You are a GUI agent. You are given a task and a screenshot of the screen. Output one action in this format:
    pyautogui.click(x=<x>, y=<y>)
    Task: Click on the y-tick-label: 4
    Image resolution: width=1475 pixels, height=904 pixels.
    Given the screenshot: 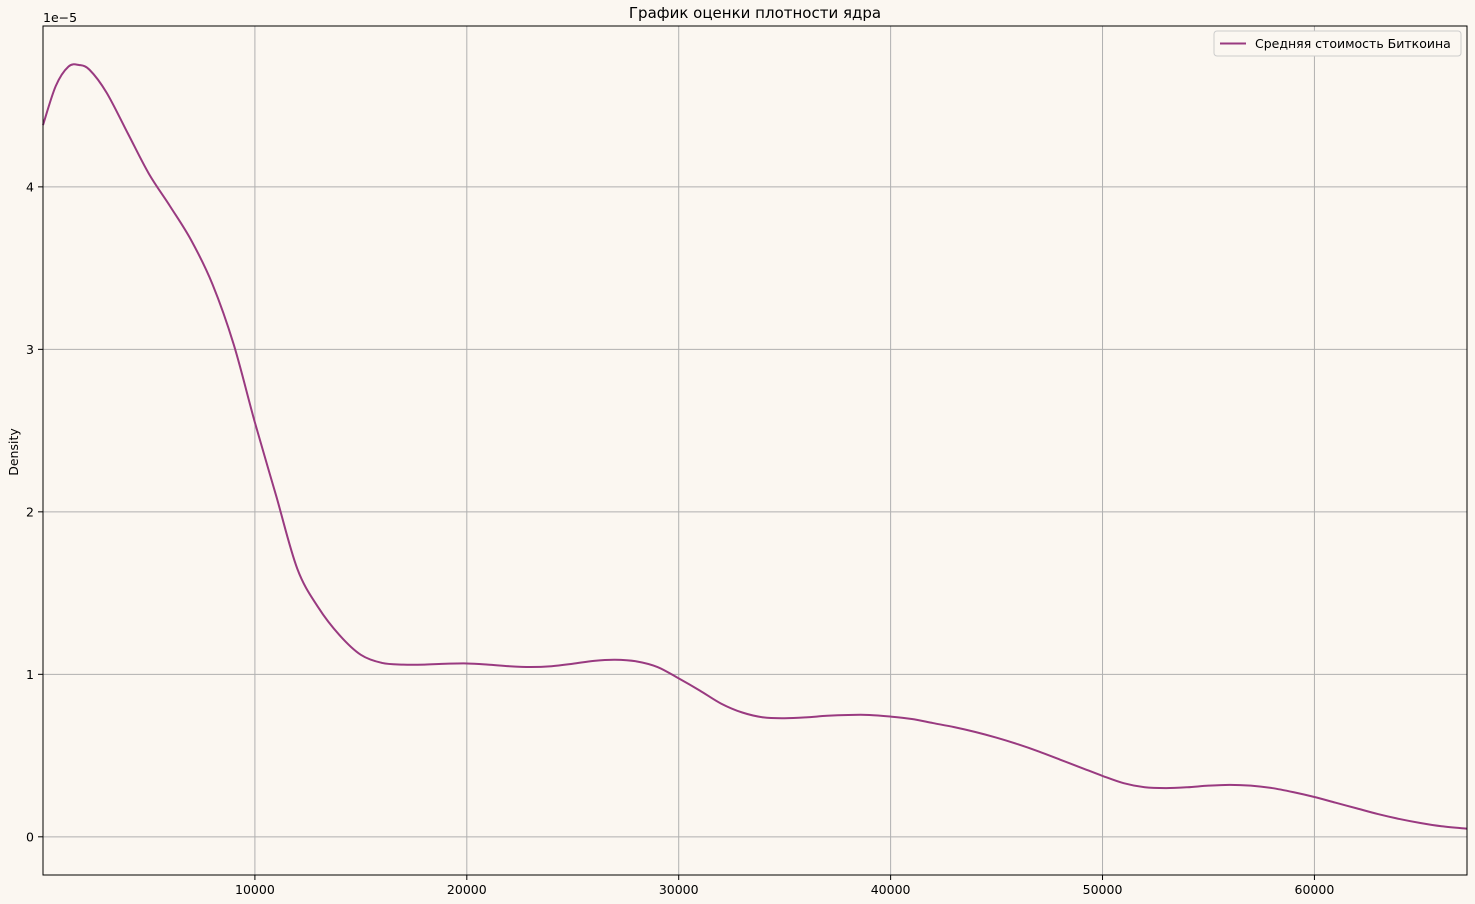 What is the action you would take?
    pyautogui.click(x=30, y=186)
    